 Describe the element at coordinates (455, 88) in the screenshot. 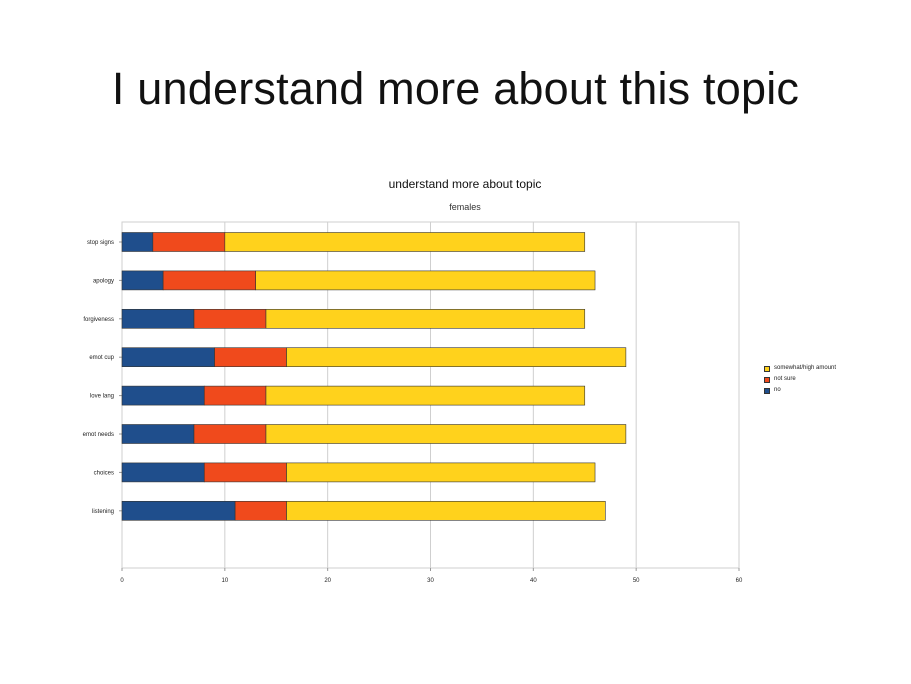

I see `slide-title: I understand more about this topic` at that location.